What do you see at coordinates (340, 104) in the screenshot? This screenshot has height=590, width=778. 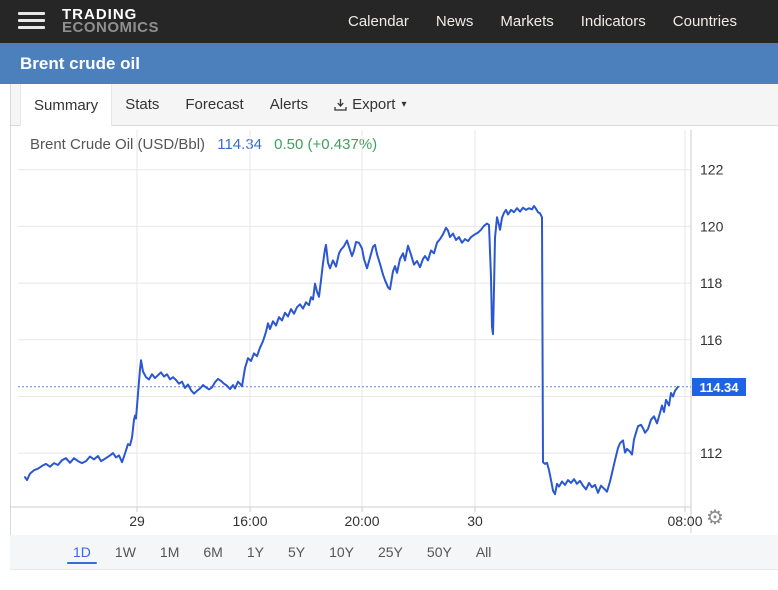 I see `export-download-icon` at bounding box center [340, 104].